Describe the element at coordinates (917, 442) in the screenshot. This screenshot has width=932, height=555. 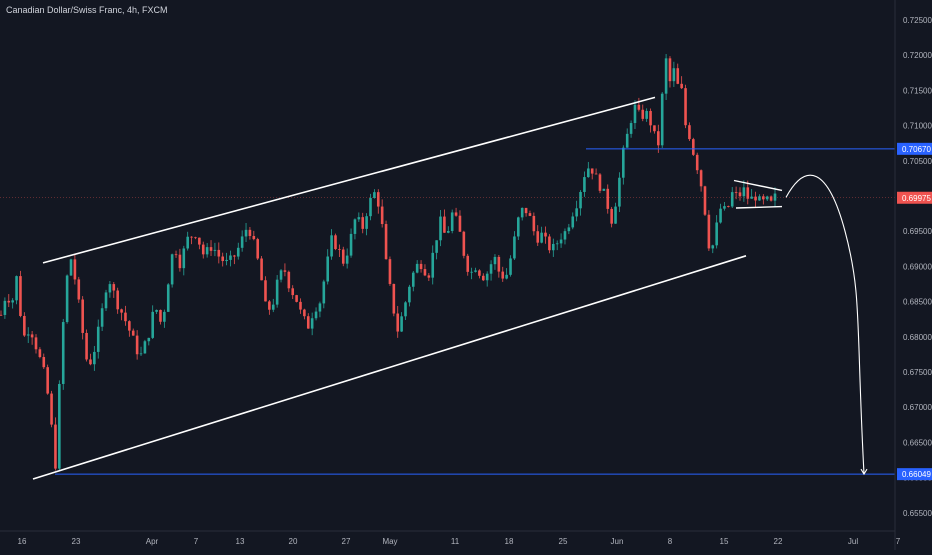
I see `price-tick-label: 0.66500` at that location.